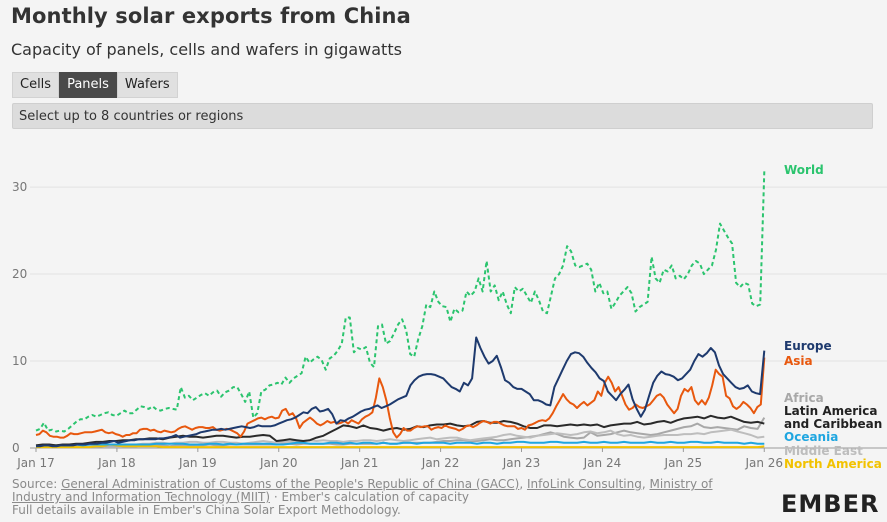 This screenshot has width=887, height=522. What do you see at coordinates (584, 484) in the screenshot?
I see `source-link-infolink: InfoLink Consulting` at bounding box center [584, 484].